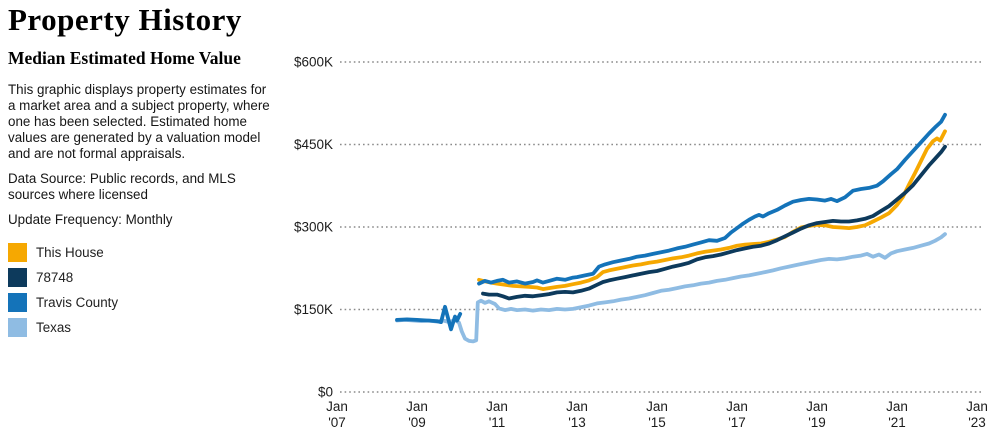 The image size is (995, 443). I want to click on y-axis-tick-label: $0, so click(325, 392).